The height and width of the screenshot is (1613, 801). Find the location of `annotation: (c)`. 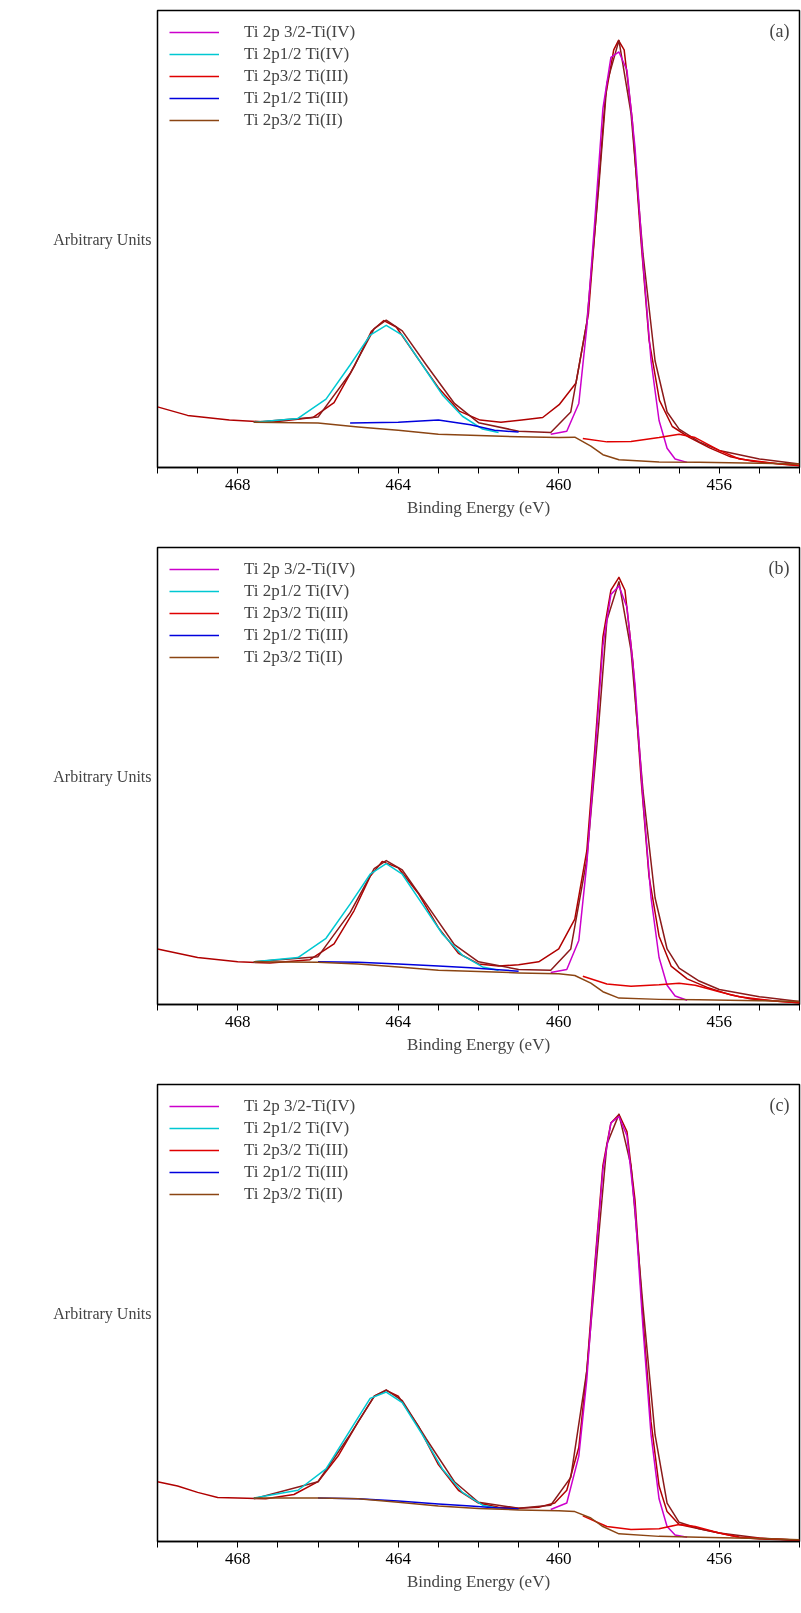

annotation: (c) is located at coordinates (779, 1105).